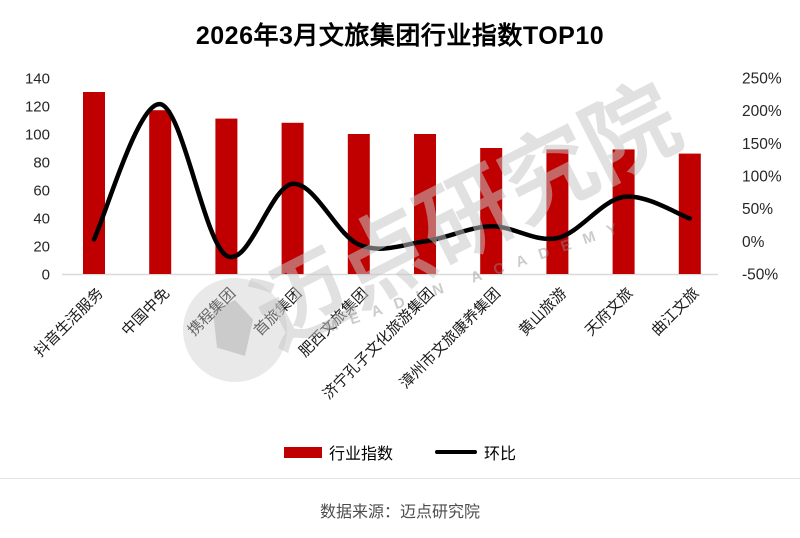  I want to click on x-category-label: 天府文旅, so click(609, 312).